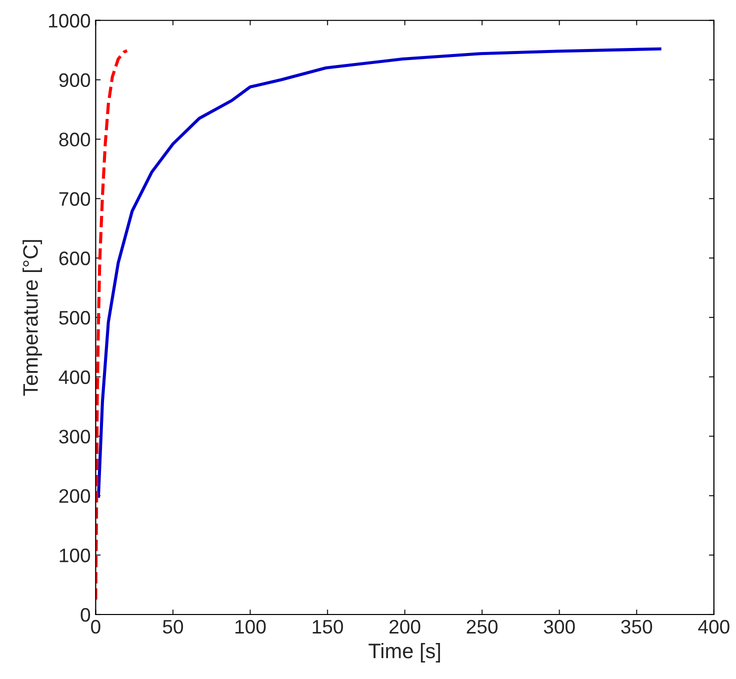 The image size is (736, 679). I want to click on y-tick-label: 600, so click(74, 258).